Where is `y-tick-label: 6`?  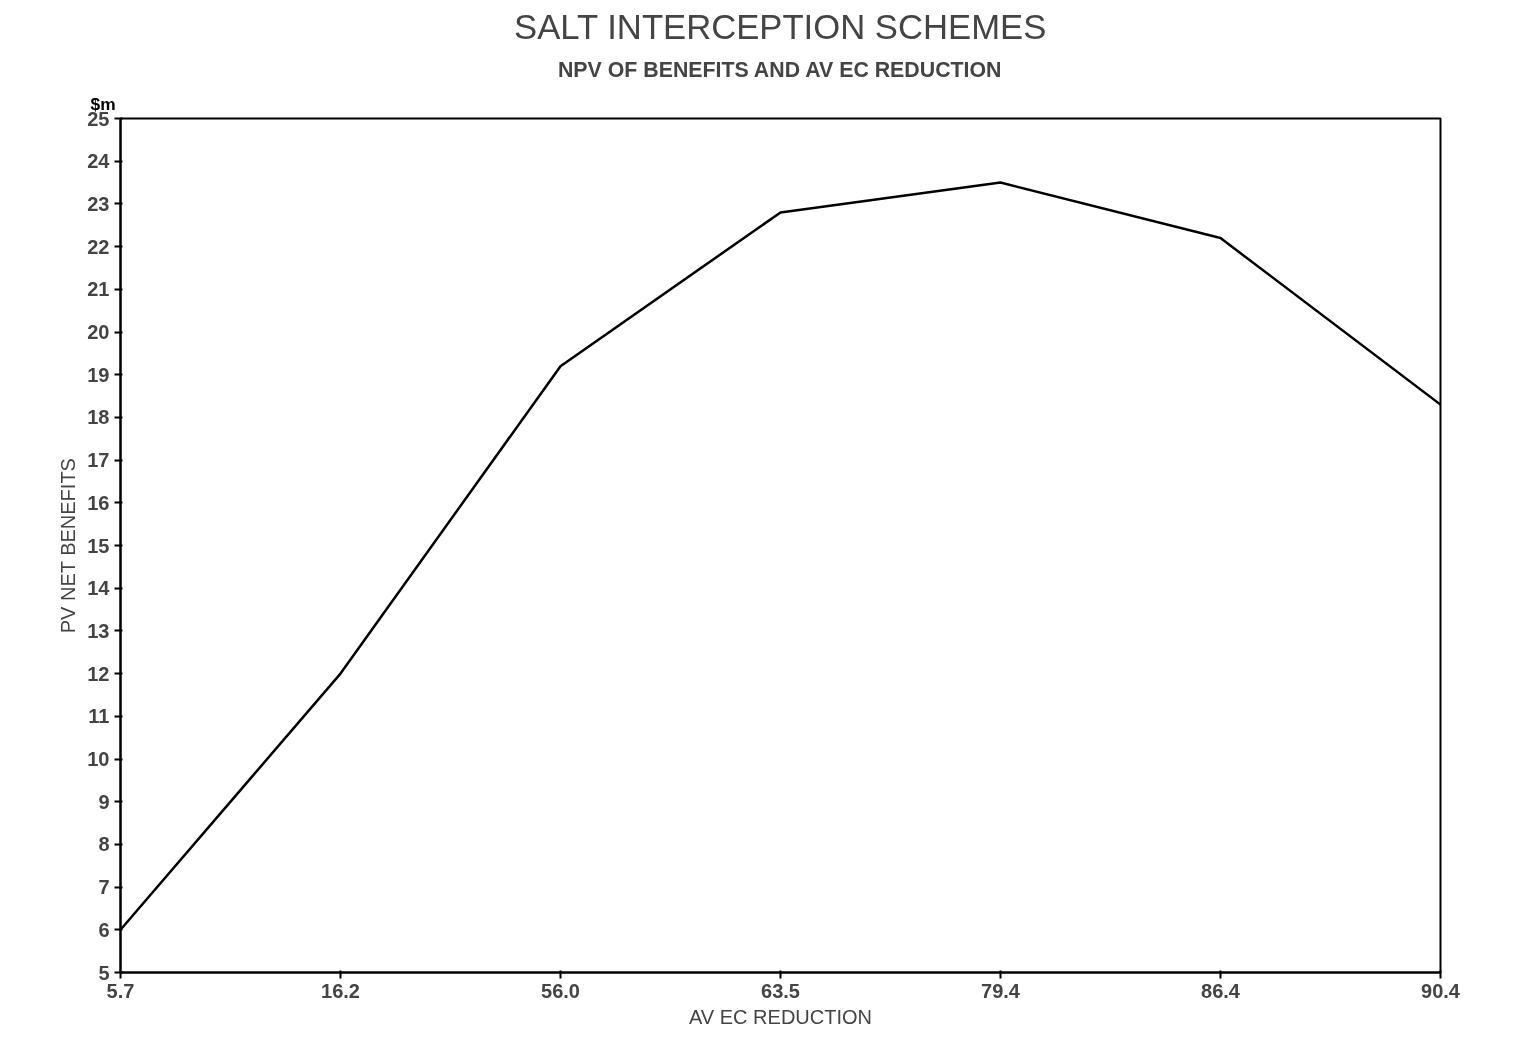 y-tick-label: 6 is located at coordinates (104, 929).